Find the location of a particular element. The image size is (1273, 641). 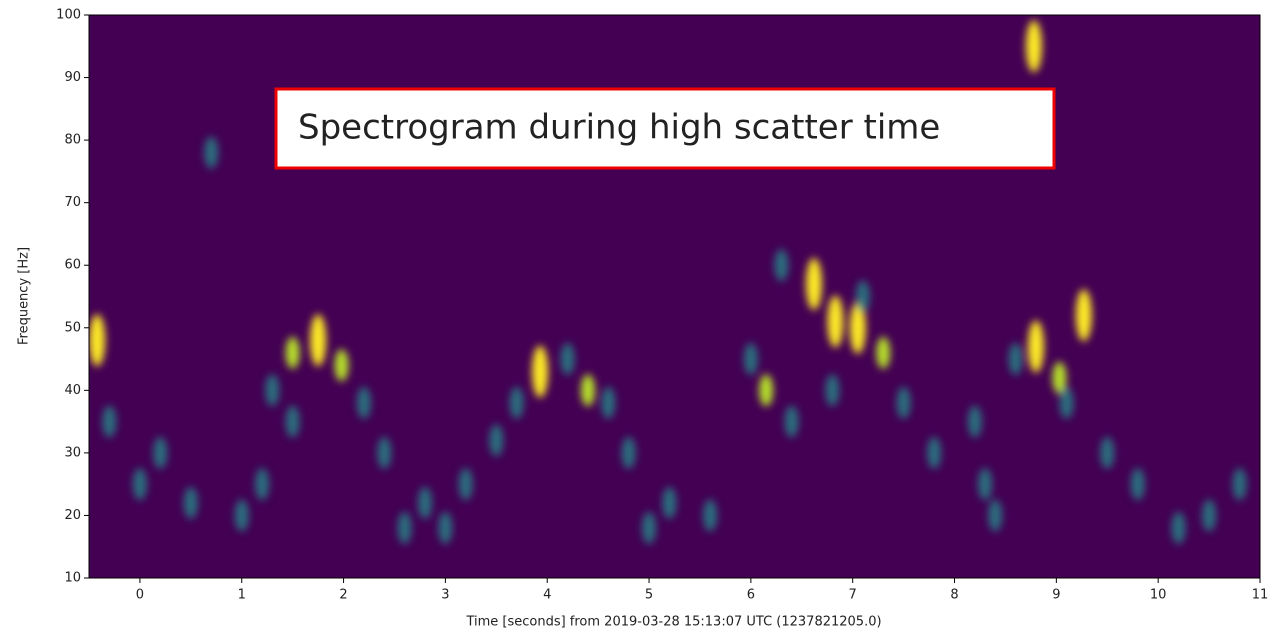

x-tick-label: 5 is located at coordinates (649, 595).